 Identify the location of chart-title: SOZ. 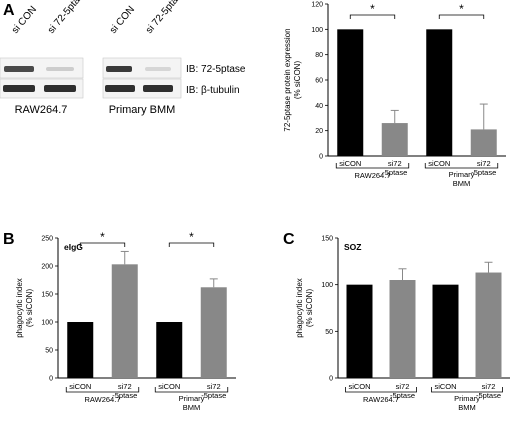
(352, 247).